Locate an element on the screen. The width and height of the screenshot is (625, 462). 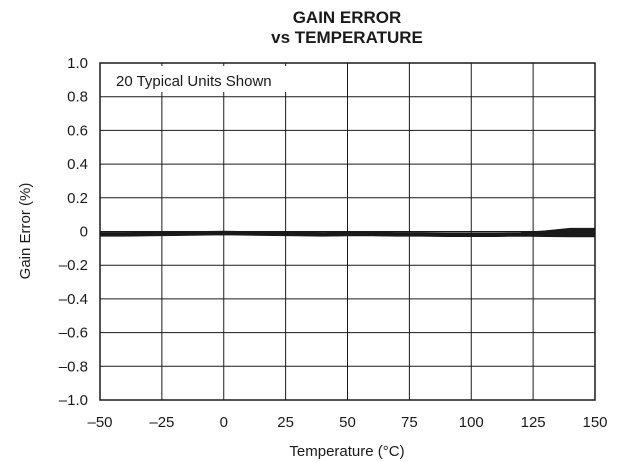
data-series-group is located at coordinates (347, 232).